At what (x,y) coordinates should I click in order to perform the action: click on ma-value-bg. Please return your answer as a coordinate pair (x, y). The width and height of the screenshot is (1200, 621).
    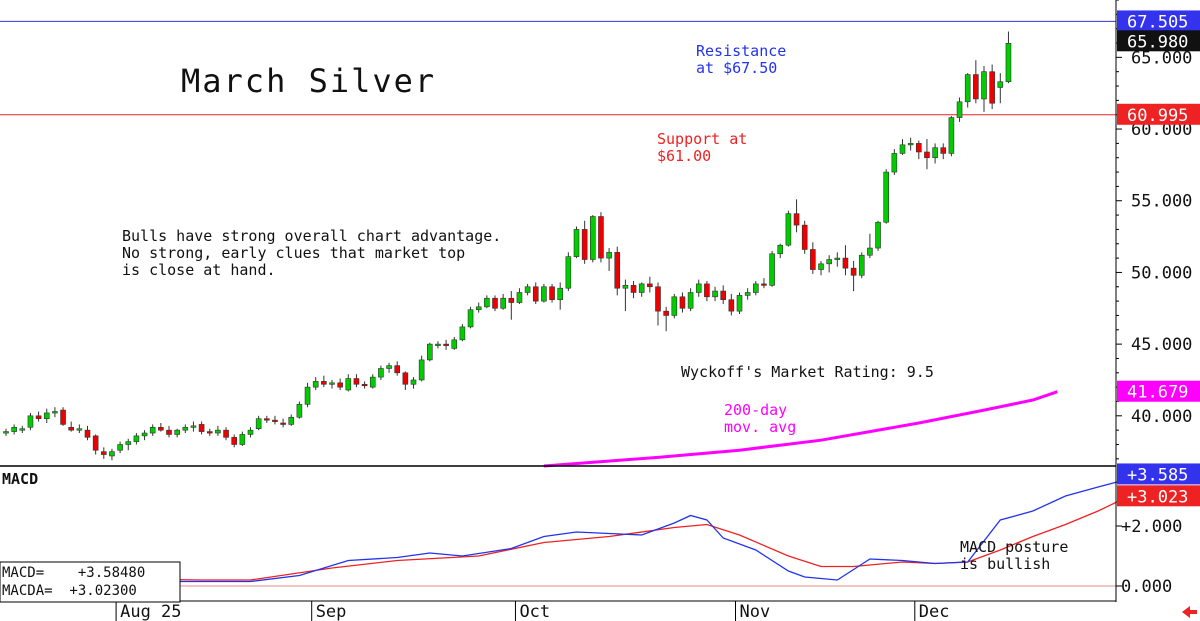
    Looking at the image, I should click on (1158, 391).